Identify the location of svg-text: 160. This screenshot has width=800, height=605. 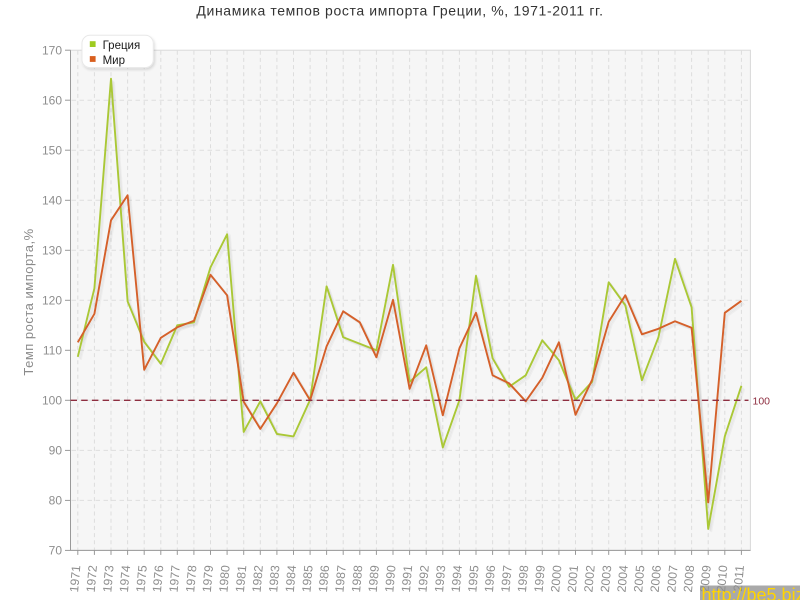
(52, 100).